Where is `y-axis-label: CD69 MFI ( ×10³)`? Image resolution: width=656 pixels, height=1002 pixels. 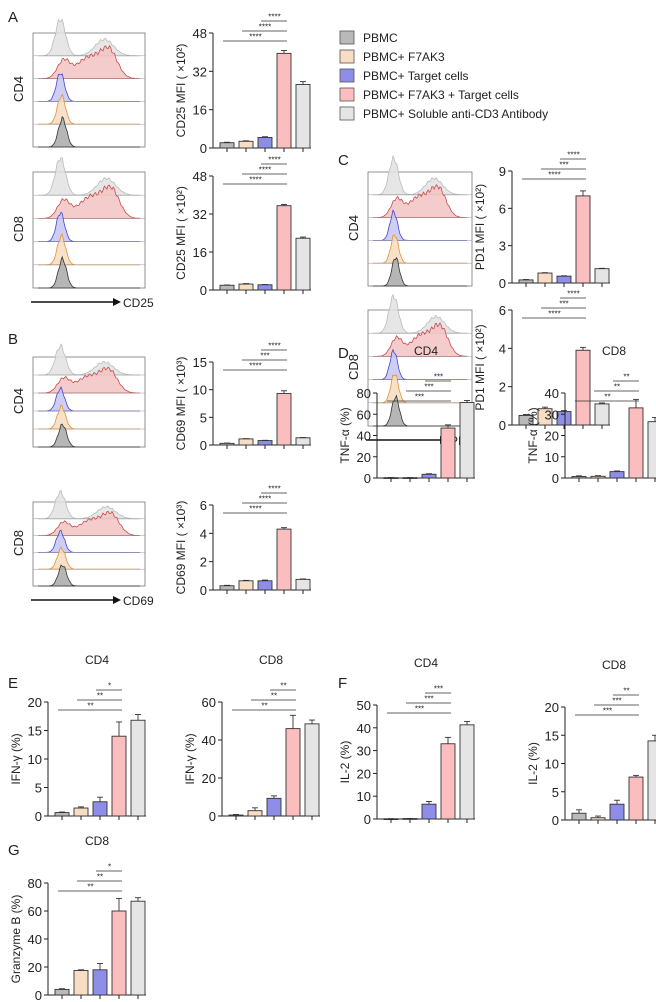 y-axis-label: CD69 MFI ( ×10³) is located at coordinates (181, 404).